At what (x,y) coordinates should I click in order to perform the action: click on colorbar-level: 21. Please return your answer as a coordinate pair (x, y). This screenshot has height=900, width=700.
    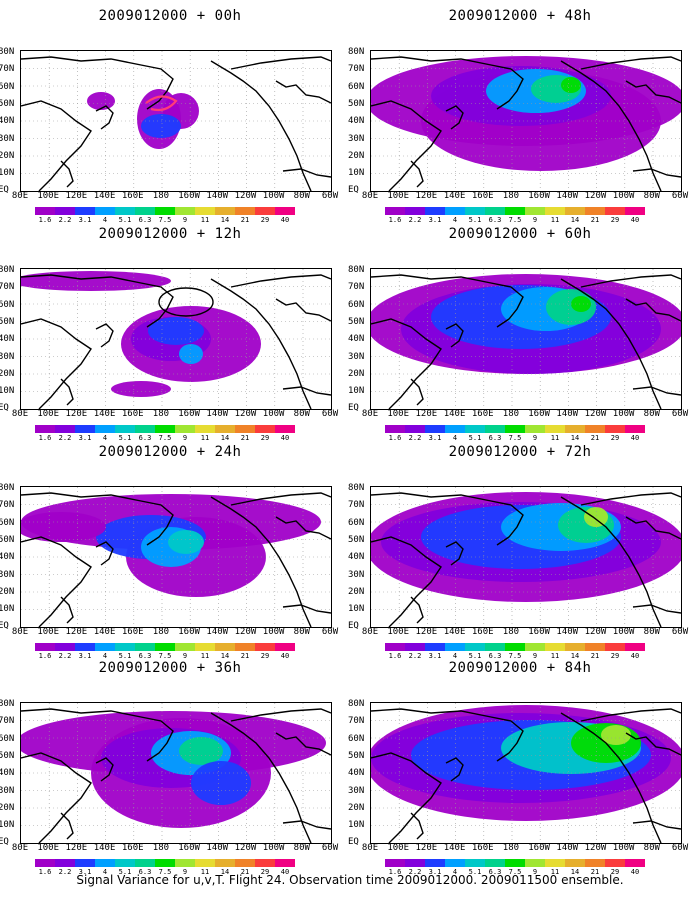
    Looking at the image, I should click on (595, 872).